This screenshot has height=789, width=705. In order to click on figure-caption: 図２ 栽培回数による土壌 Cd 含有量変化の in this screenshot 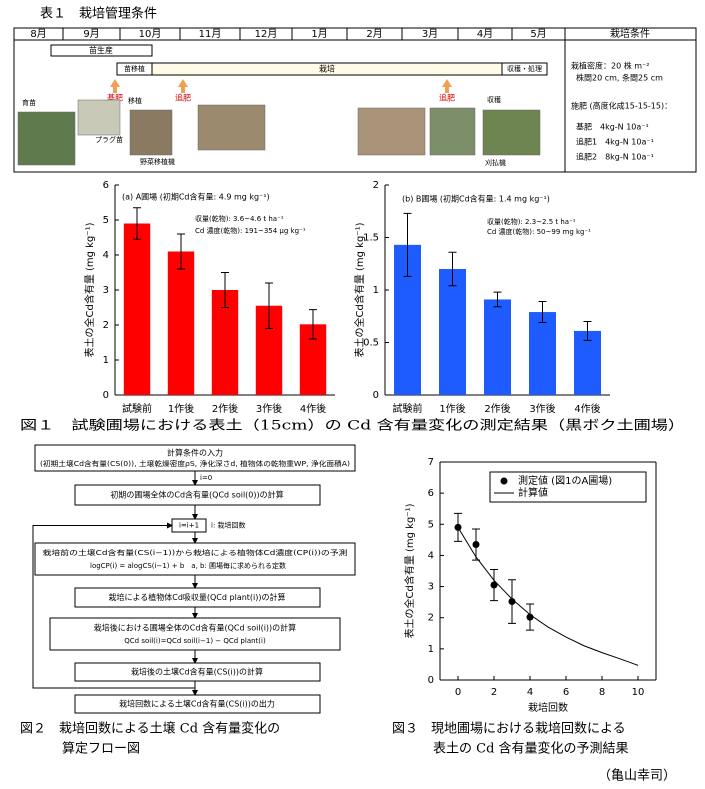, I will do `click(150, 729)`.